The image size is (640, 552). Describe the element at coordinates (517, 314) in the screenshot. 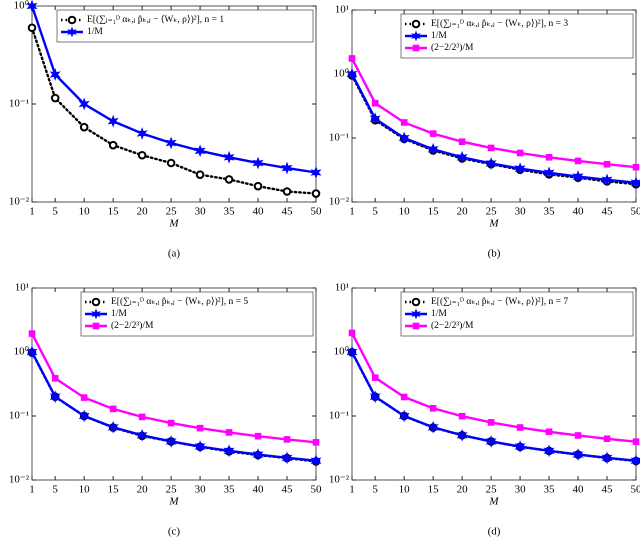

I see `legend-box` at that location.